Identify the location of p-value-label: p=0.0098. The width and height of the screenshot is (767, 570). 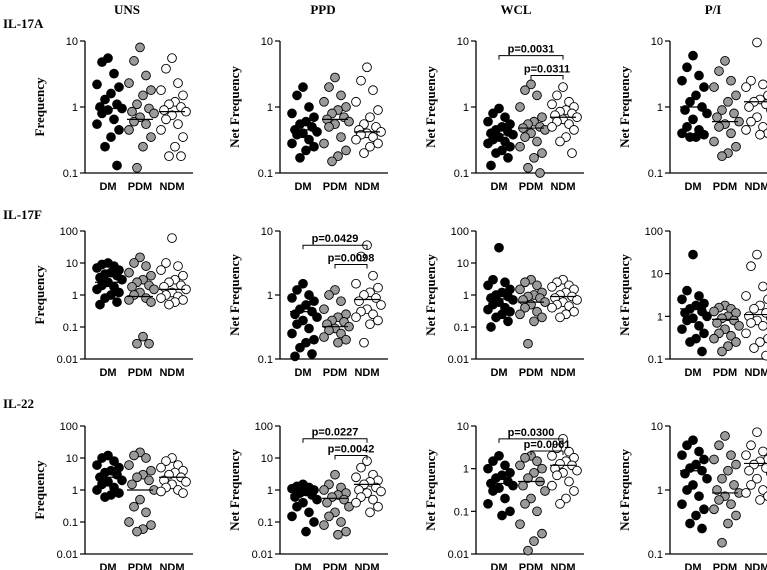
(351, 258).